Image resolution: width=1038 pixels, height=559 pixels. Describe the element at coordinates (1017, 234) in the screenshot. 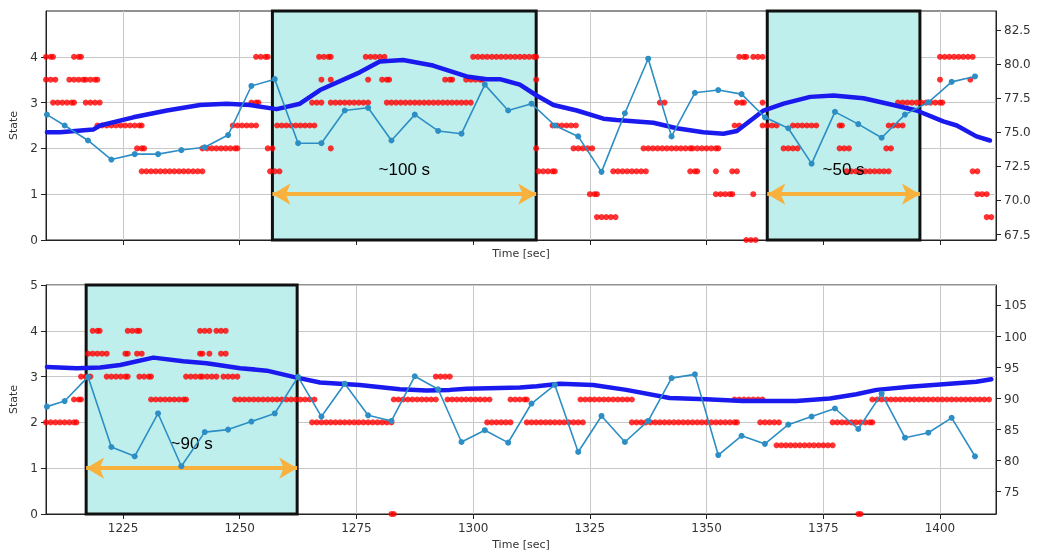

I see `y2-tick-label: 67.5` at that location.